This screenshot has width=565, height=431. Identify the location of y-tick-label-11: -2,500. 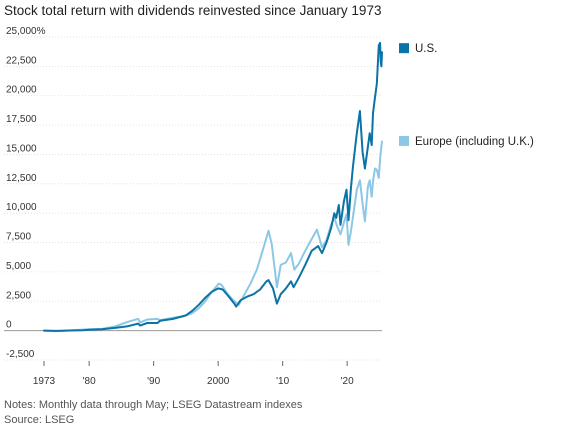
(20, 354).